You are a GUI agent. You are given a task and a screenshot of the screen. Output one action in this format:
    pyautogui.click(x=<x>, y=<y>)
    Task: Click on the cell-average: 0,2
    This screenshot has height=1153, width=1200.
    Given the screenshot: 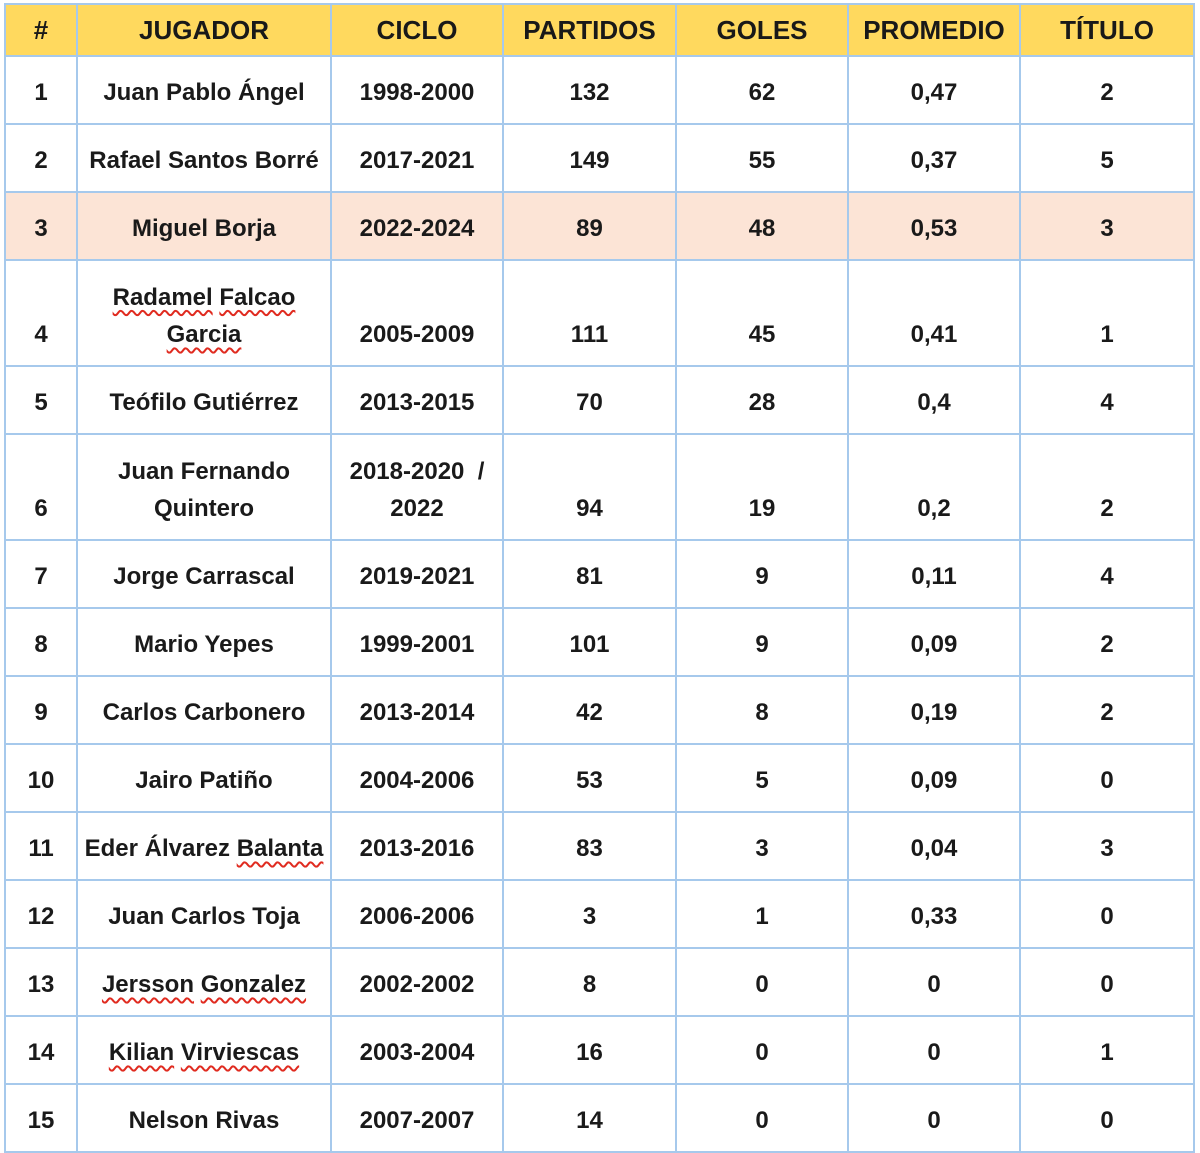 What is the action you would take?
    pyautogui.click(x=934, y=487)
    